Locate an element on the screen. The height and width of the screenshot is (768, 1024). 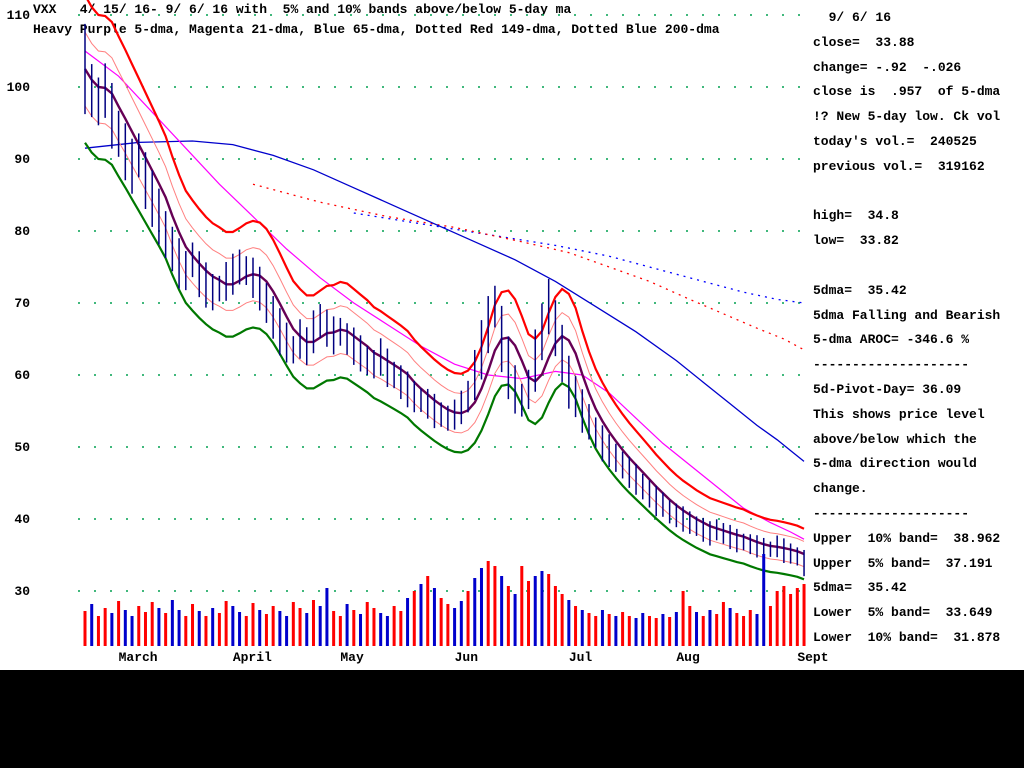
panel-line: today's vol.= 240525 is located at coordinates (895, 141).